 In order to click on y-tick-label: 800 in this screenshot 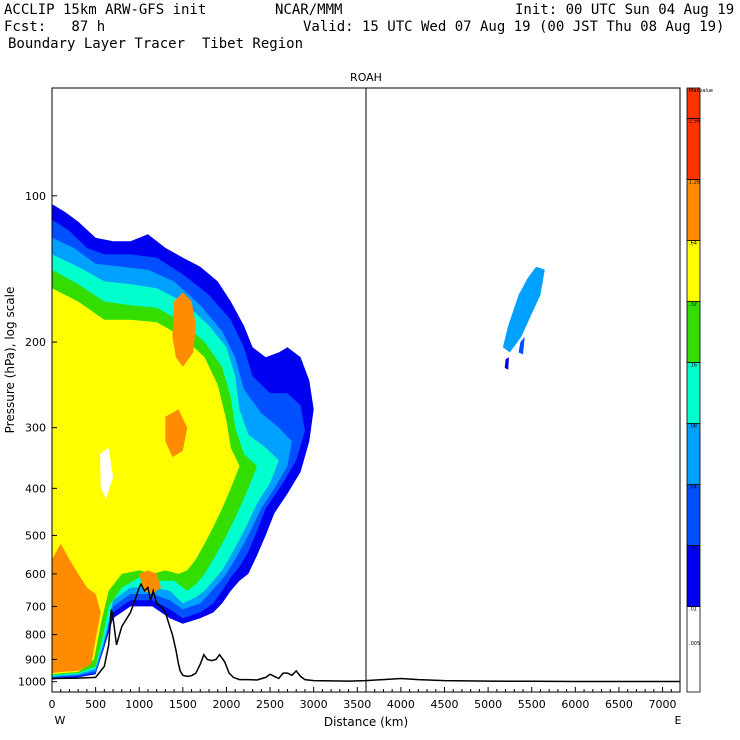, I will do `click(35, 635)`.